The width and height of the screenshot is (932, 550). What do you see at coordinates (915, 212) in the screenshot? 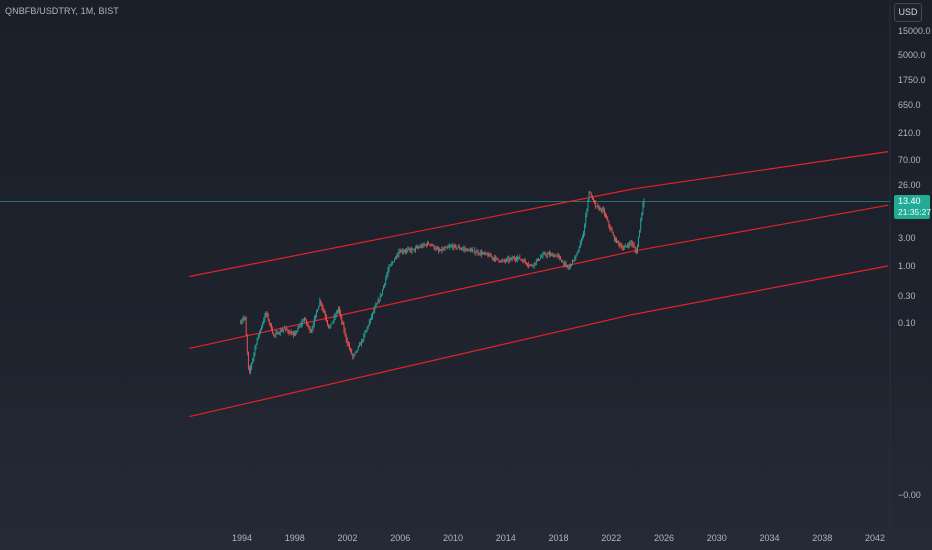
I see `bar-countdown: 21:35:27` at bounding box center [915, 212].